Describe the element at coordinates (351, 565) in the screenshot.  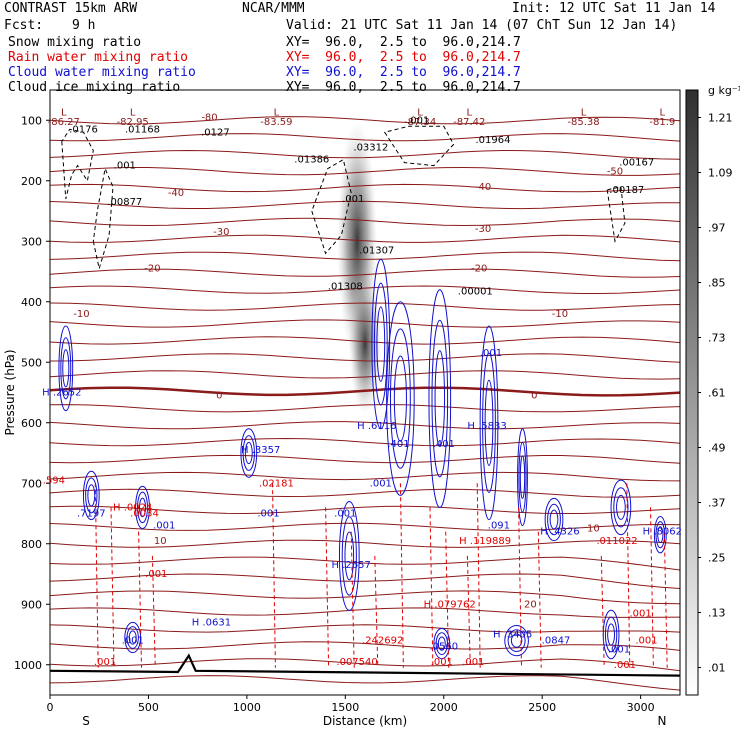
I see `cloud-water-label: H .2657` at that location.